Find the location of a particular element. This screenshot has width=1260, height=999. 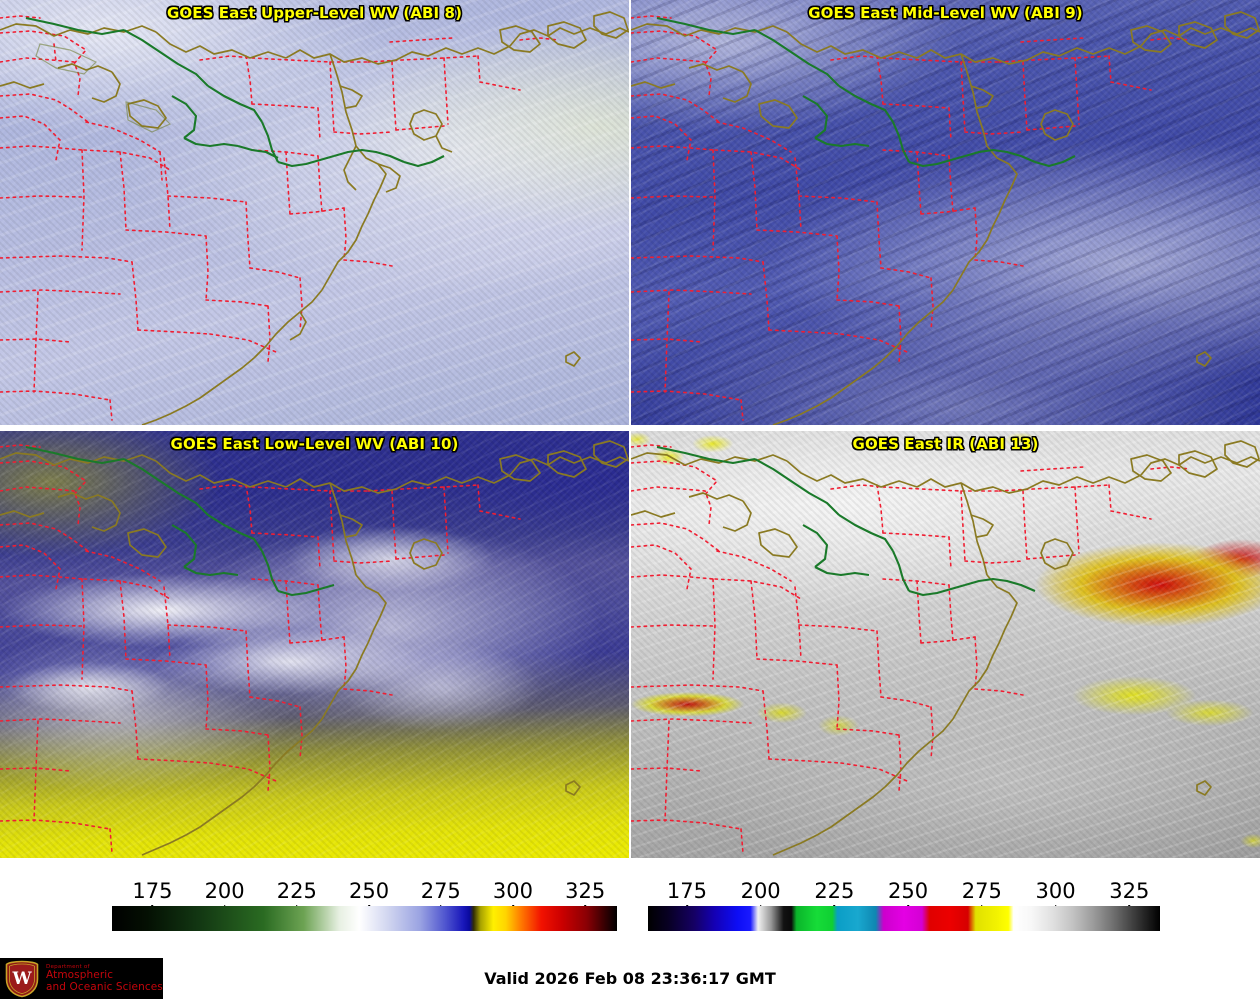

valid-timestamp: Valid 2026 Feb 08 23:36:17 GMT is located at coordinates (630, 978).